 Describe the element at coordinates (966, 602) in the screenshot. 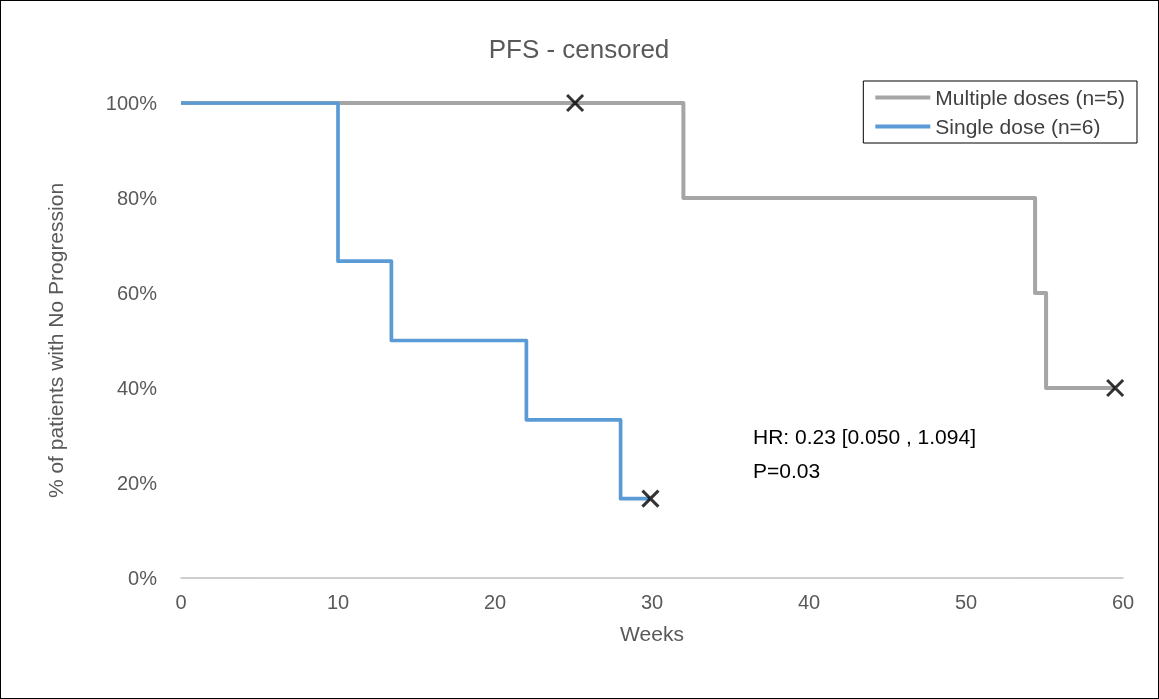

I see `x-tick-label: 50` at that location.